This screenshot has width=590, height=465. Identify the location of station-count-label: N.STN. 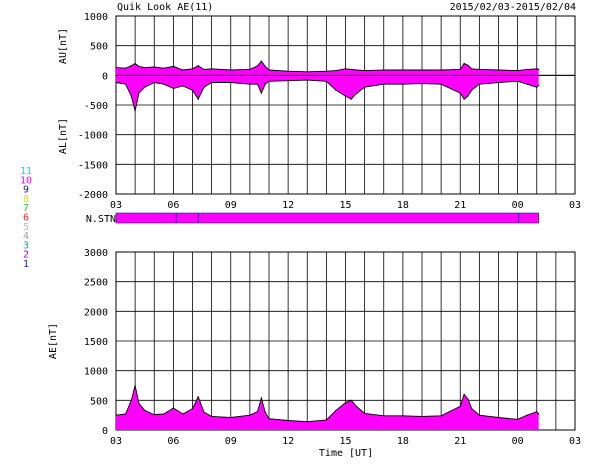
(101, 219).